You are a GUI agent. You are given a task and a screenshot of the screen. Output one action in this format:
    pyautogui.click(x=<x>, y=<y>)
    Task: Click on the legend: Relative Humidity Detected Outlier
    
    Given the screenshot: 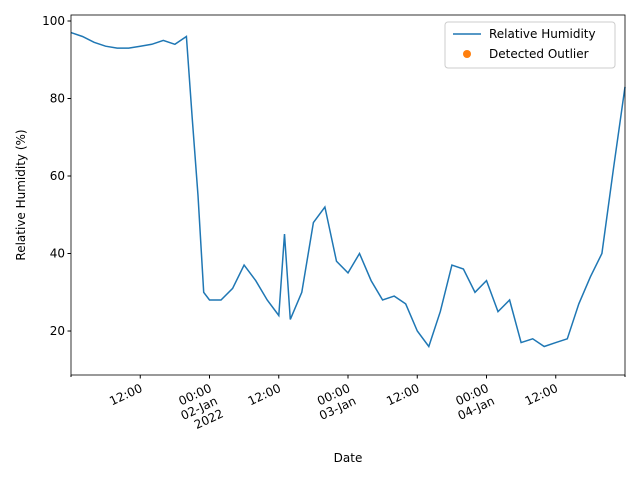 What is the action you would take?
    pyautogui.click(x=530, y=45)
    